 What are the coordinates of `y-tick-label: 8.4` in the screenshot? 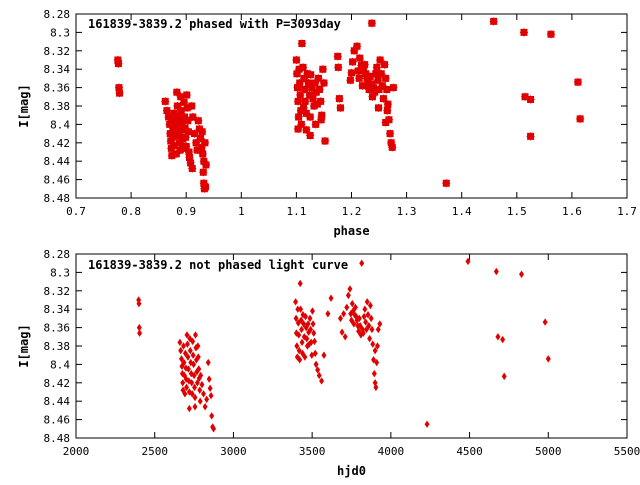 It's located at (60, 124).